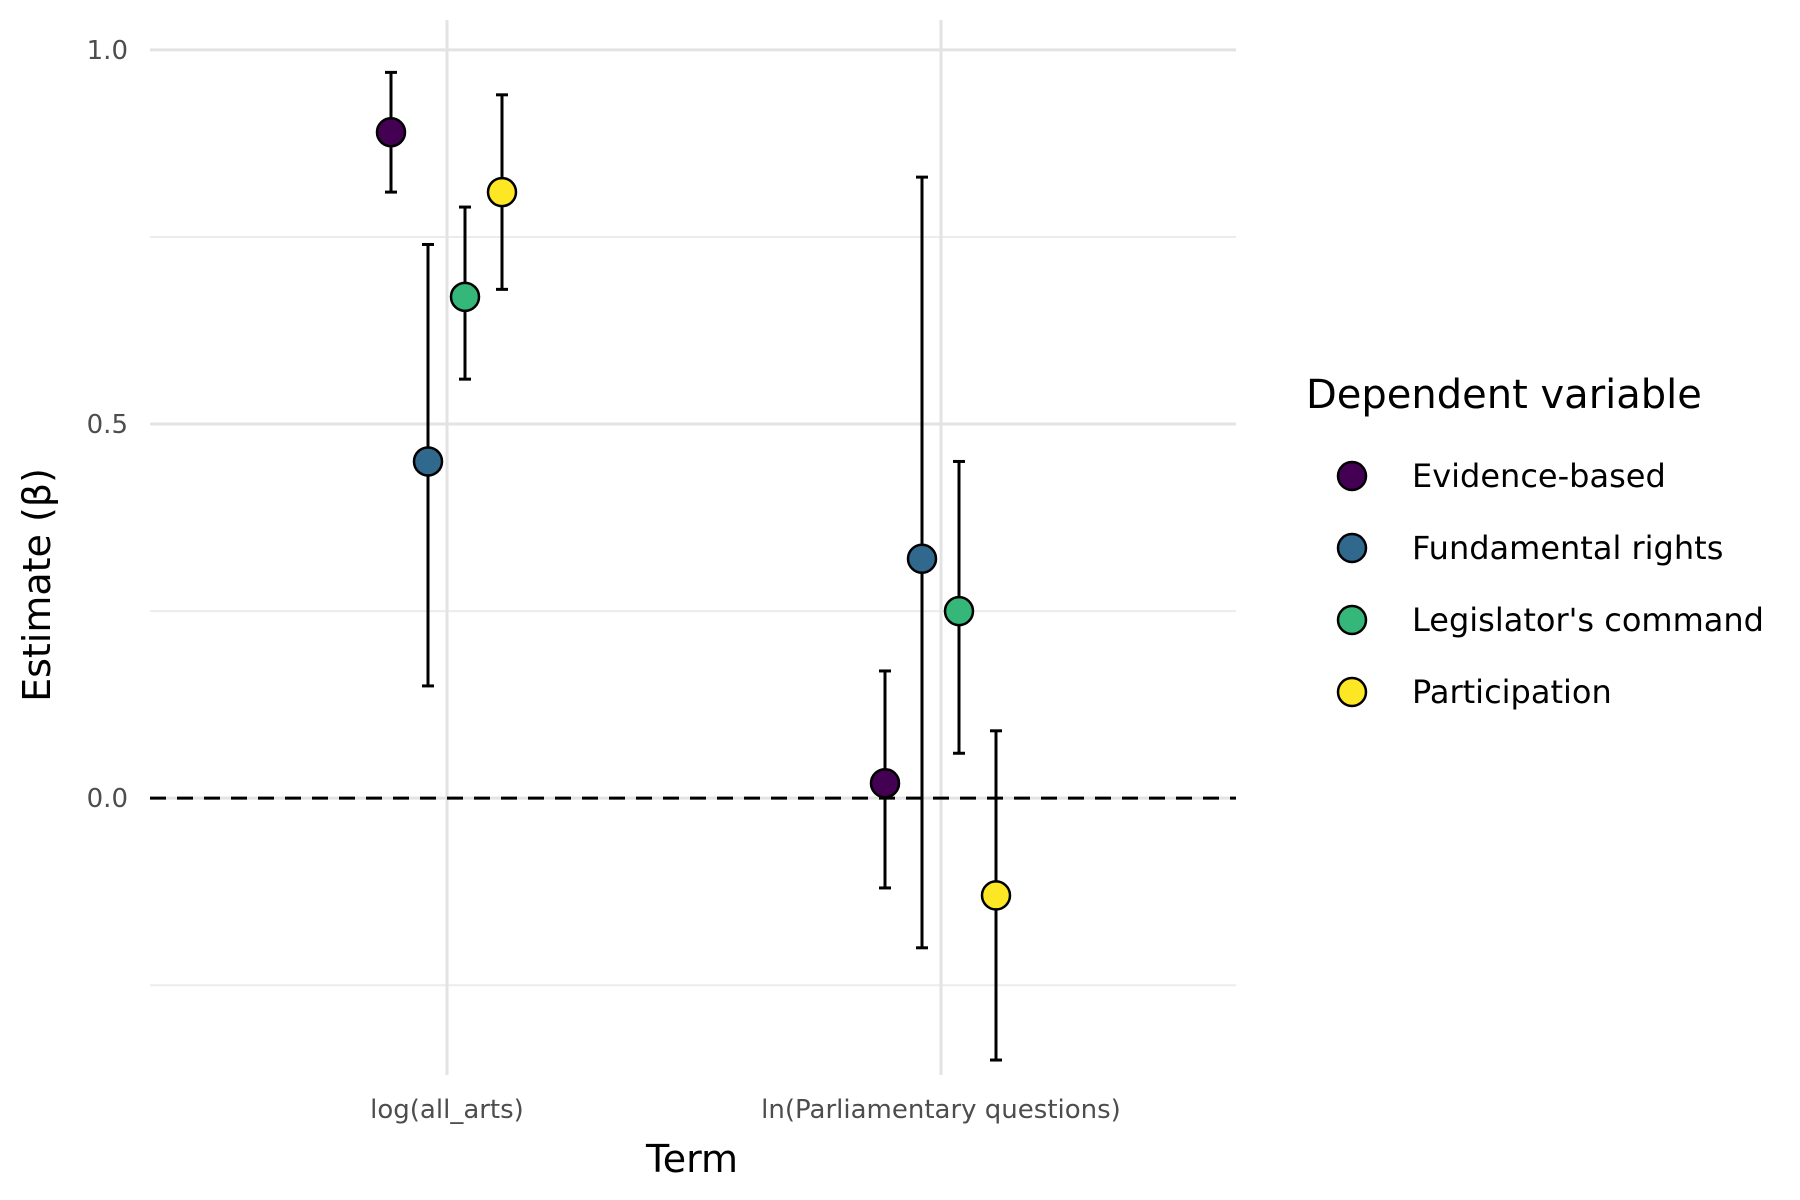 This screenshot has height=1200, width=1800. What do you see at coordinates (1567, 548) in the screenshot?
I see `legend-label: Fundamental rights` at bounding box center [1567, 548].